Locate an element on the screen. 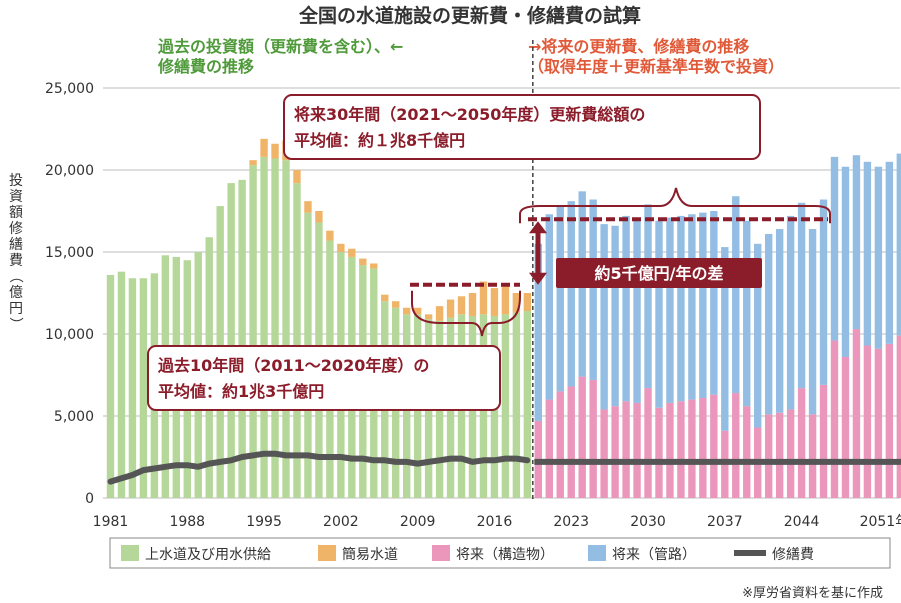 This screenshot has width=901, height=603. left-heading-line-2: 修繕費の推移 is located at coordinates (205, 66).